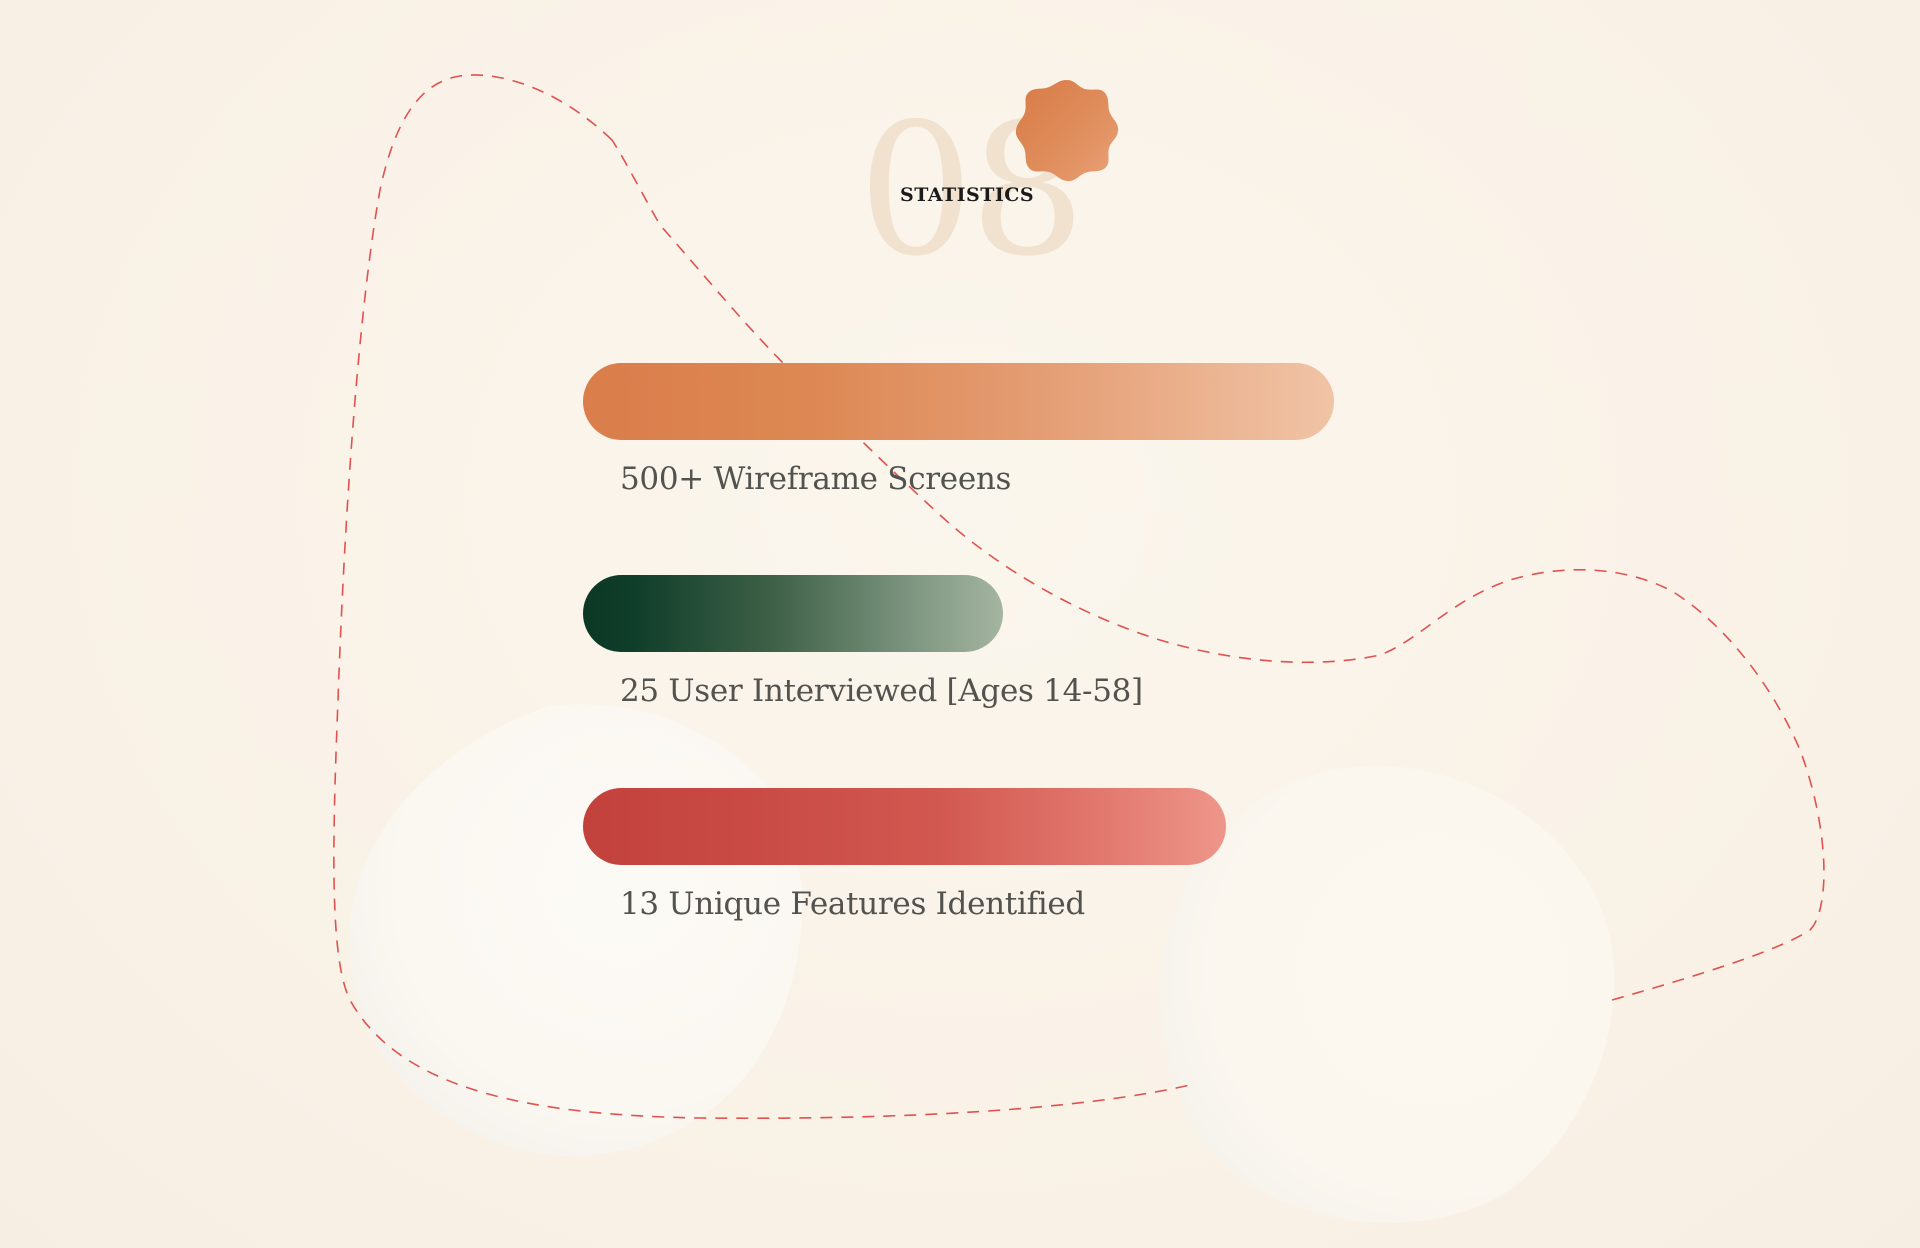 The image size is (1920, 1248). What do you see at coordinates (575, 930) in the screenshot?
I see `left-blob-shape` at bounding box center [575, 930].